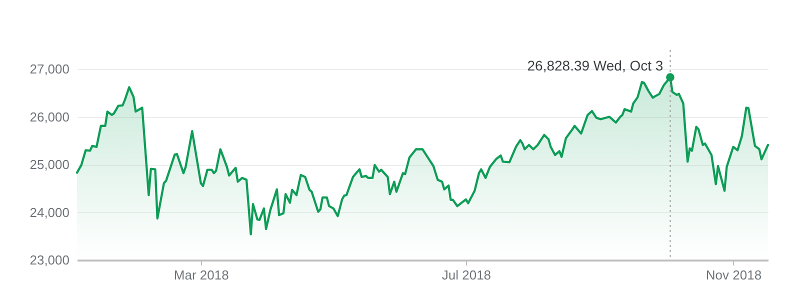  What do you see at coordinates (734, 275) in the screenshot?
I see `x-tick-label: Nov 2018` at bounding box center [734, 275].